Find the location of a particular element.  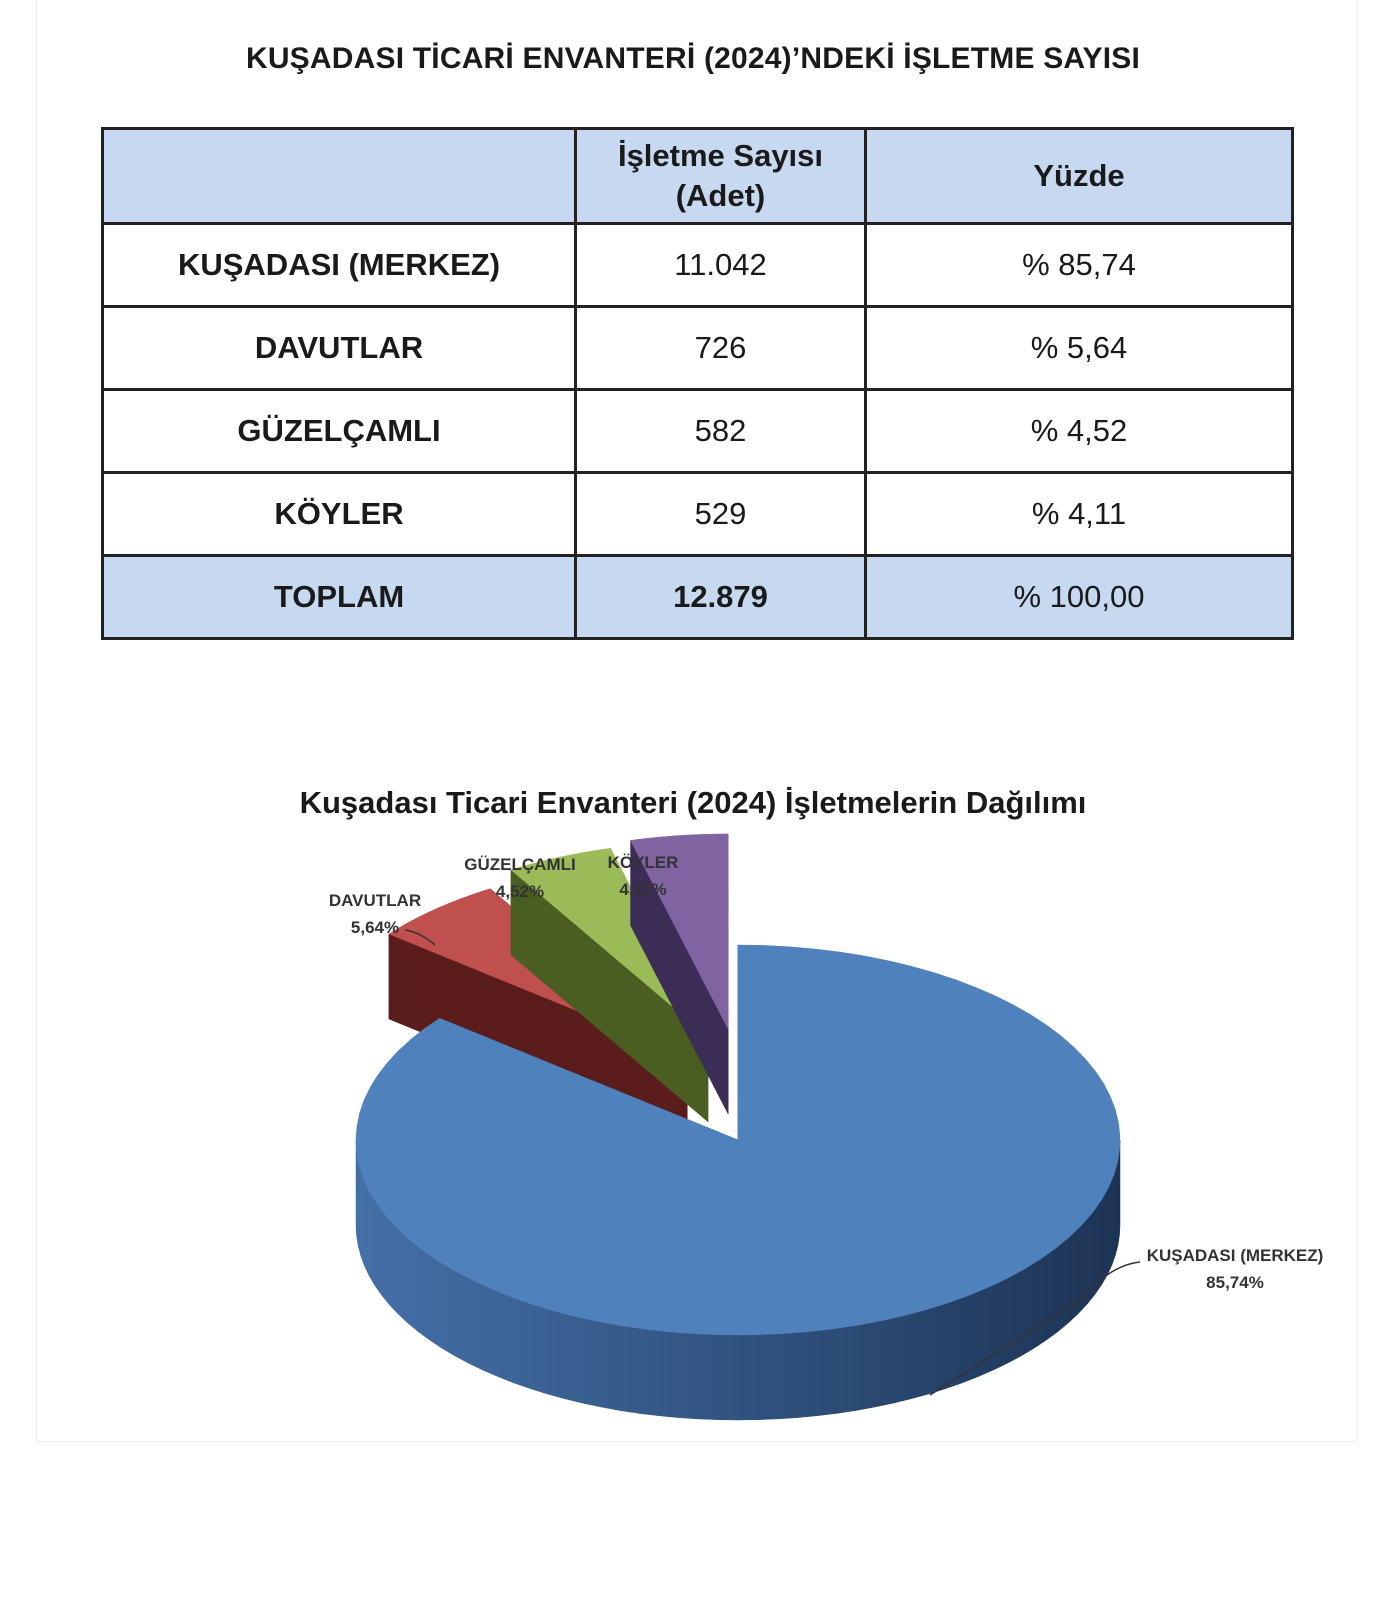

total-percent: % 100,00 is located at coordinates (1079, 597).